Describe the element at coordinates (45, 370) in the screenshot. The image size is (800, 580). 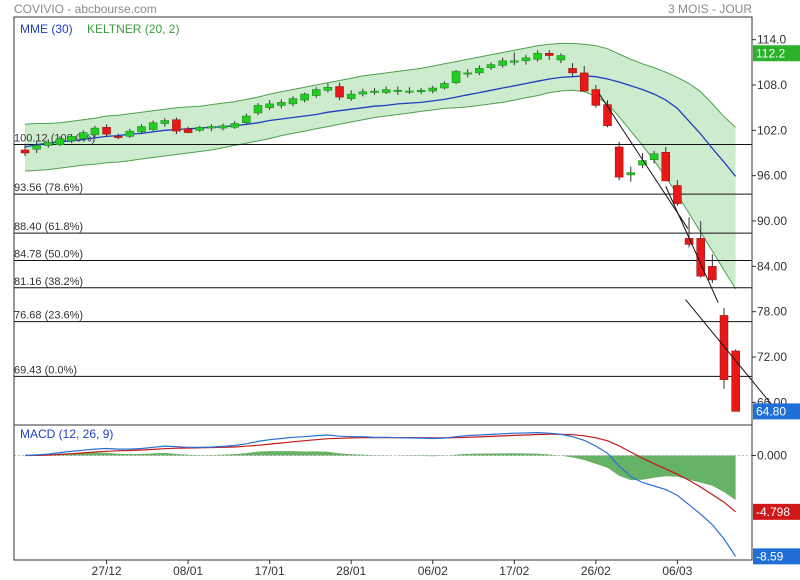
I see `fib-label: 69.43 (0.0%)` at that location.